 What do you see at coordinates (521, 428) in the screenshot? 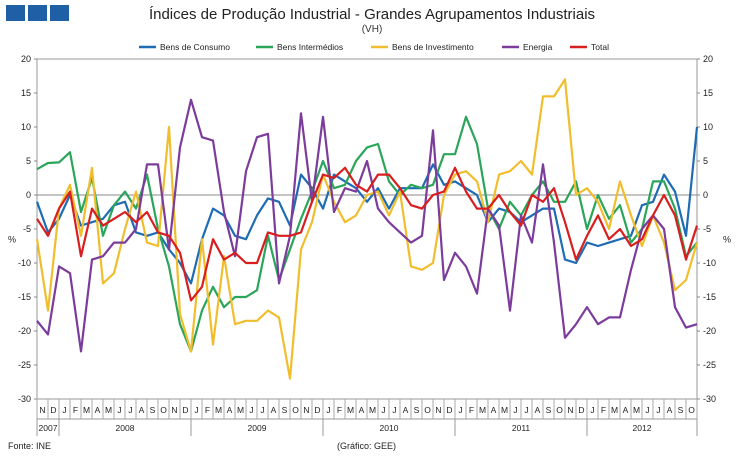
I see `year-label: 2011` at bounding box center [521, 428].